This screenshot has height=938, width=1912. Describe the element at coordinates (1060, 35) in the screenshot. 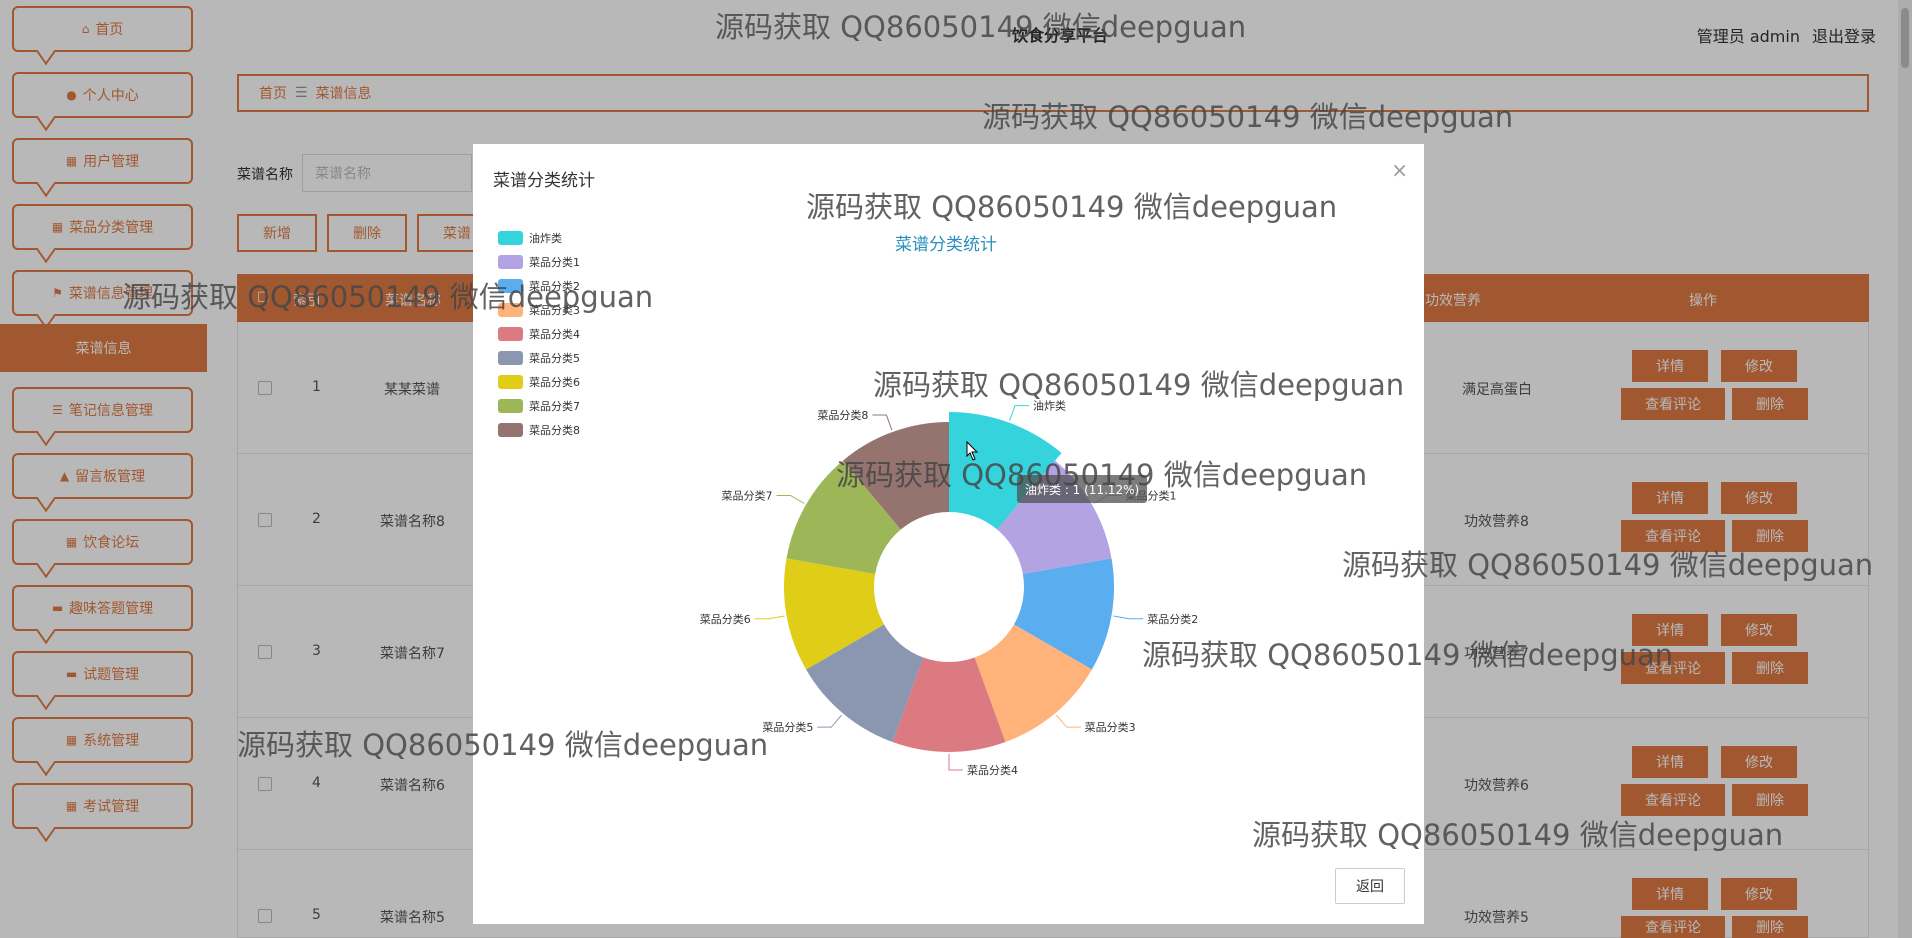

I see `app-title: 饮食分享平台` at that location.